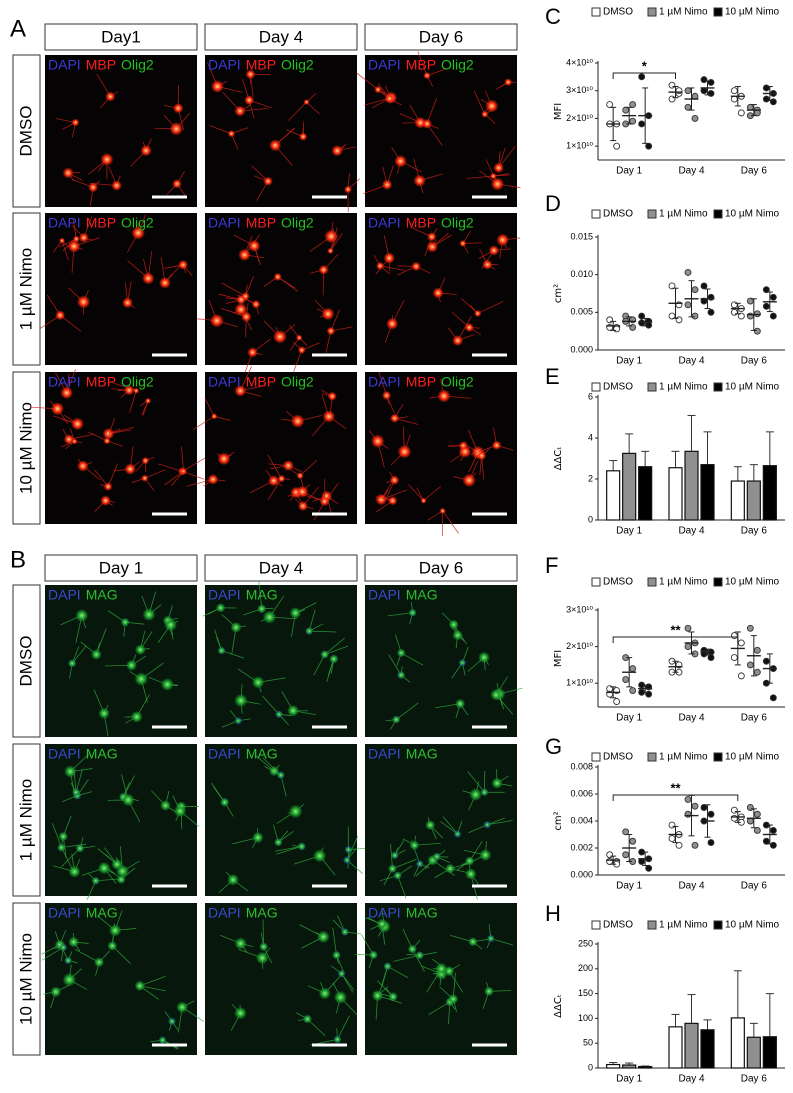 This screenshot has width=793, height=1093. Describe the element at coordinates (618, 387) in the screenshot. I see `legend-label: DMSO` at that location.